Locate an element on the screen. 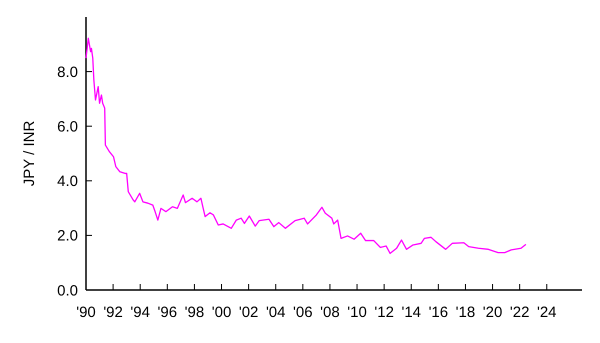  x-tick-label: '20 is located at coordinates (492, 312).